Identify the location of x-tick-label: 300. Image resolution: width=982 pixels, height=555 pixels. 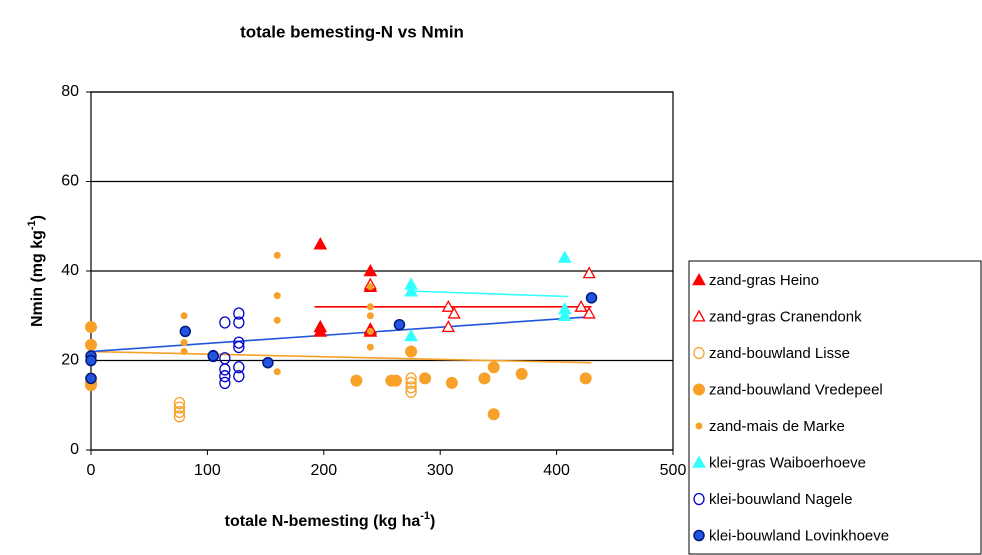
(440, 470).